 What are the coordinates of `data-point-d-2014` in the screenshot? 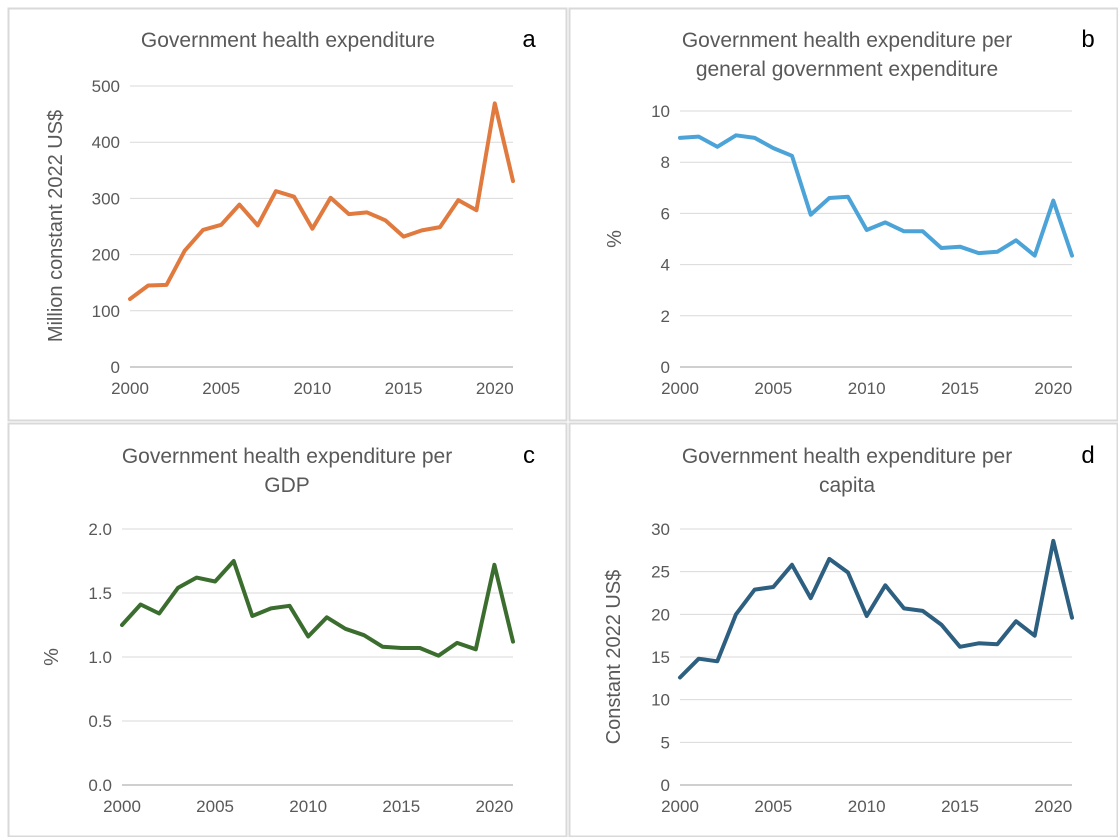 It's located at (941, 625).